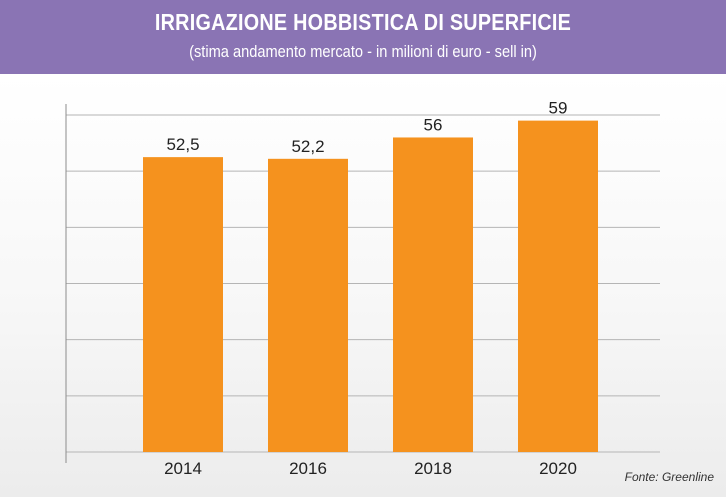 Image resolution: width=726 pixels, height=497 pixels. Describe the element at coordinates (308, 468) in the screenshot. I see `x-tick-label: 2016` at that location.